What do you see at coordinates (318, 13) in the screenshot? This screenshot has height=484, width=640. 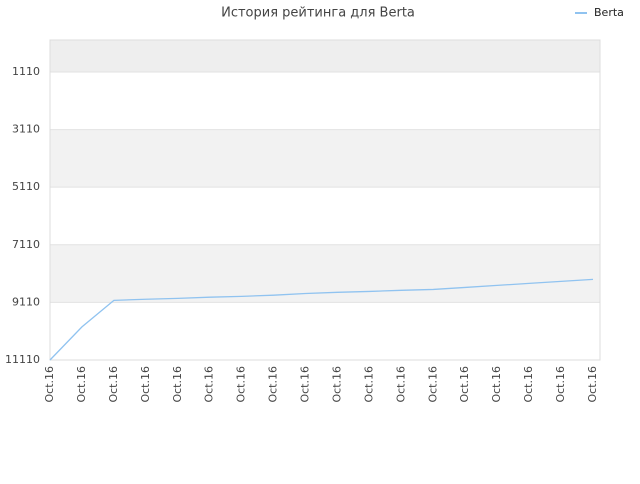 I see `chart-title: История рейтинга для Berta` at bounding box center [318, 13].